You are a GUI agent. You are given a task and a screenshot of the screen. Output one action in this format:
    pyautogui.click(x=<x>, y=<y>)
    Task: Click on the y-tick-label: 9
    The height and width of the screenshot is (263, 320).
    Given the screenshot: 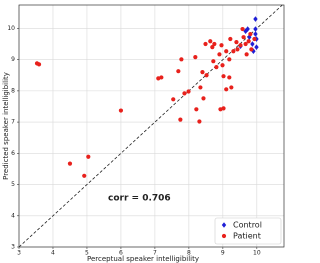 What is the action you would take?
    pyautogui.click(x=13, y=59)
    